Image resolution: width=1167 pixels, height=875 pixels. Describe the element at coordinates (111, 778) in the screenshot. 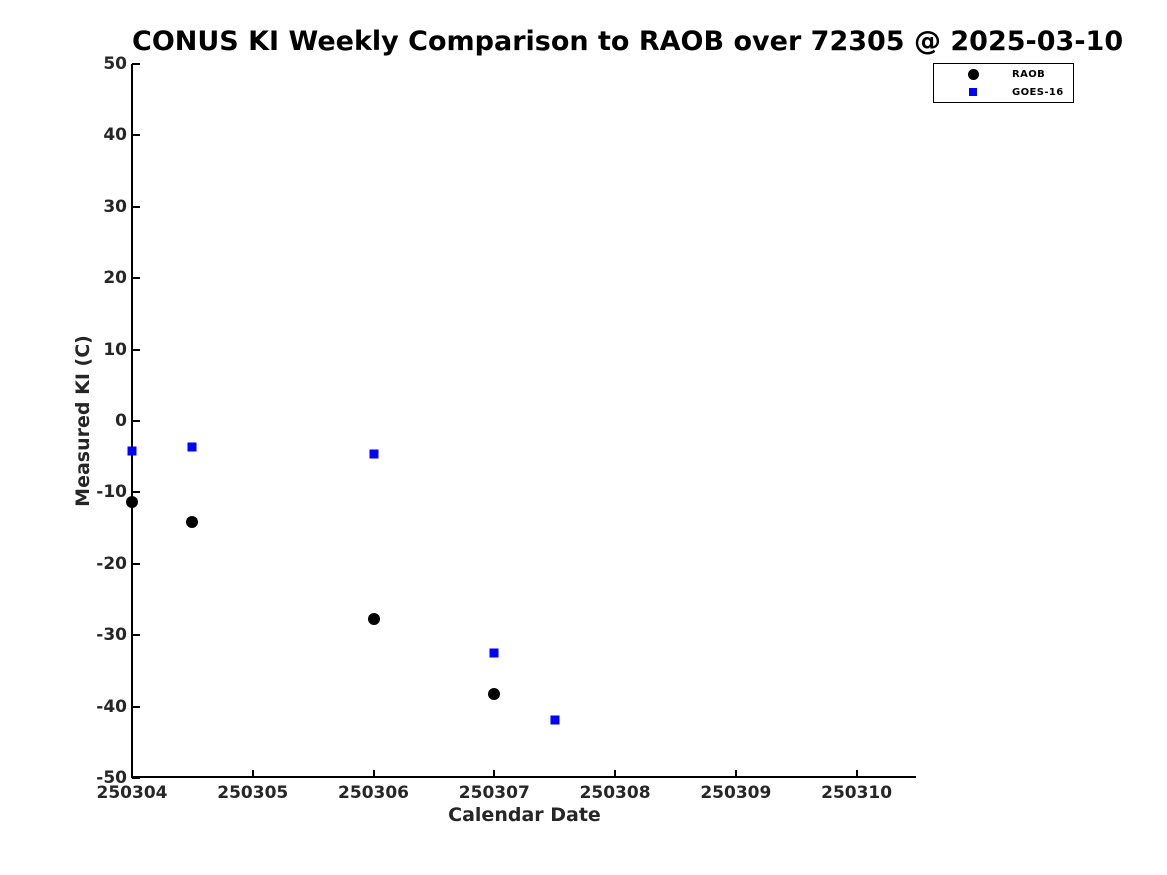

I see `y-tick-label: -50` at that location.